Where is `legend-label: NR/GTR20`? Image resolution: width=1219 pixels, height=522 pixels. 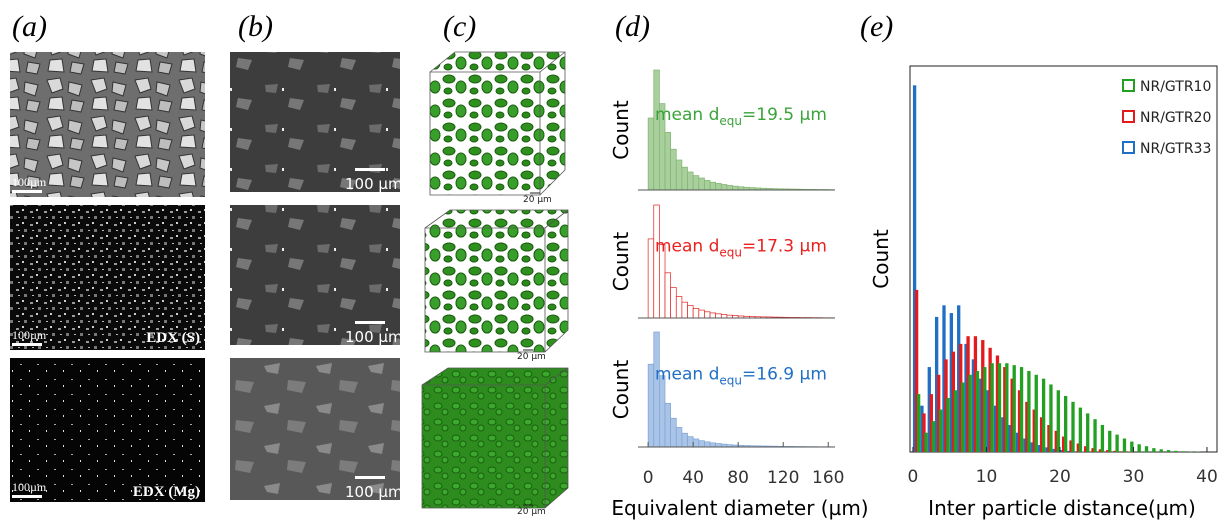 legend-label: NR/GTR20 is located at coordinates (1175, 118).